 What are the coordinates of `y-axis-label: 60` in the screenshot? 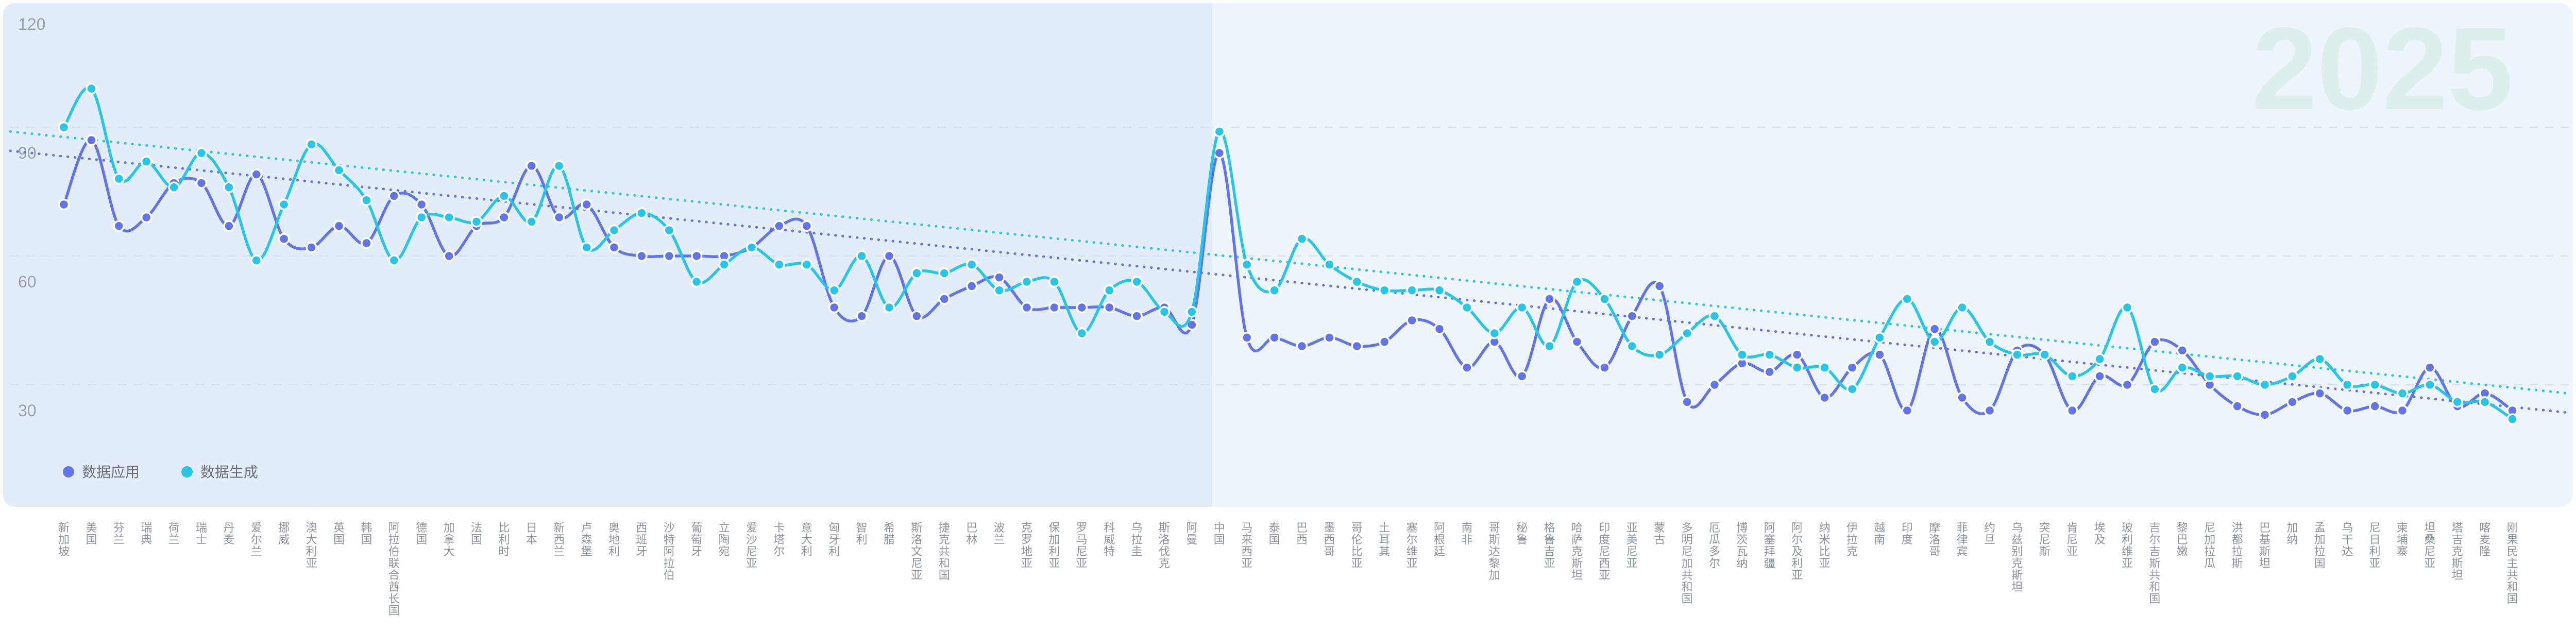 It's located at (27, 281).